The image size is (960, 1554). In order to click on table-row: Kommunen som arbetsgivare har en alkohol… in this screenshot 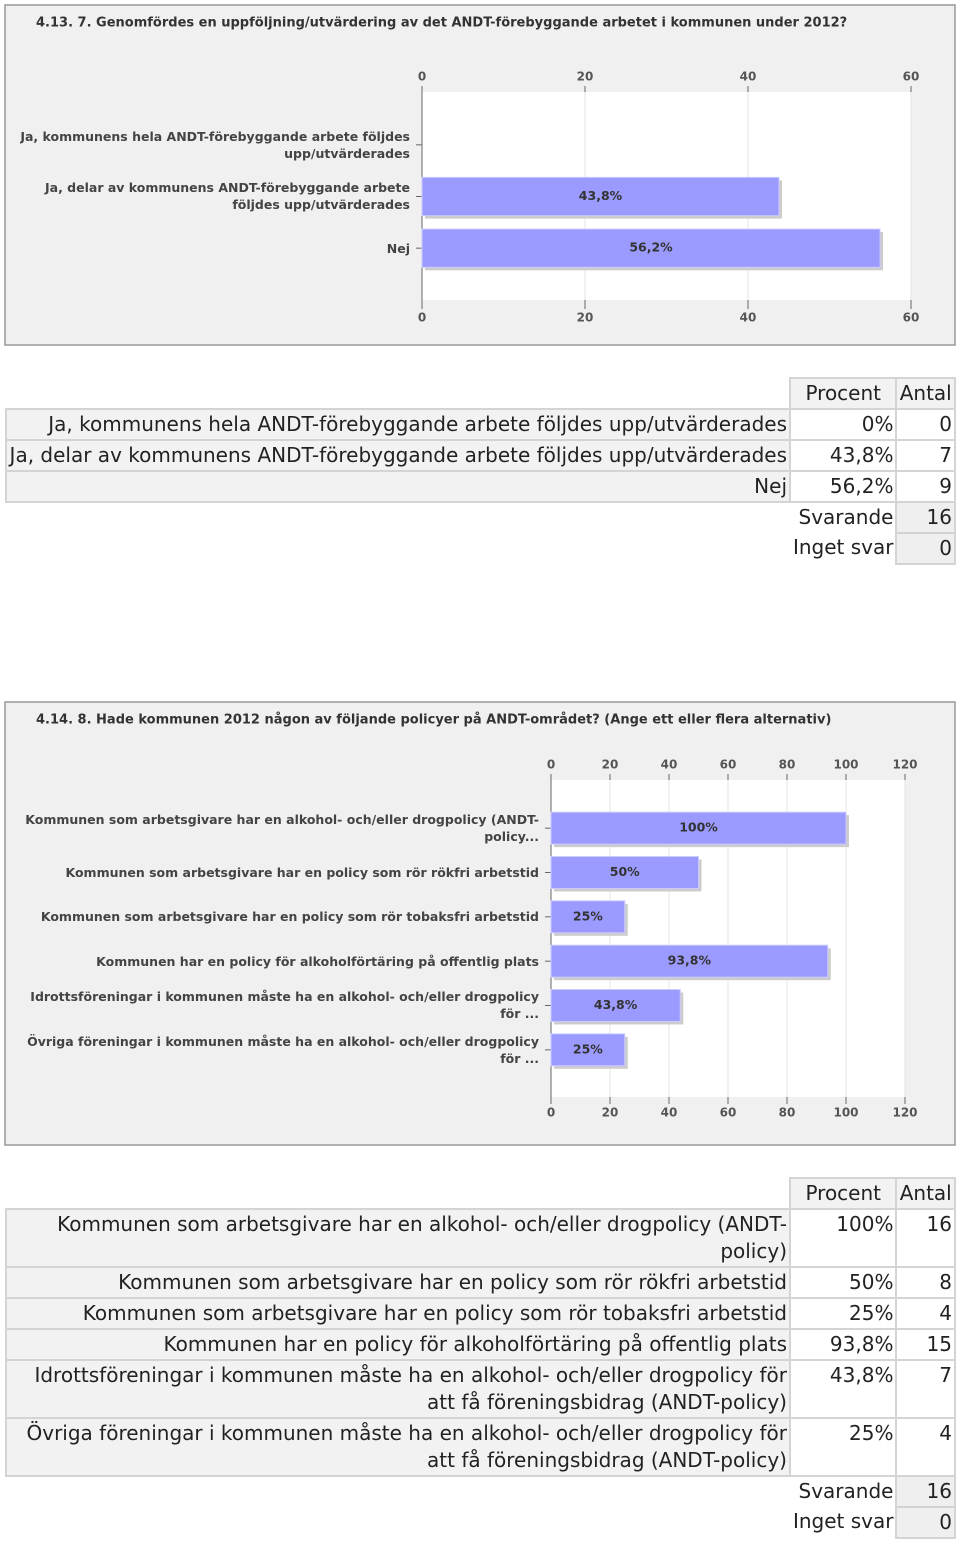, I will do `click(480, 1238)`.